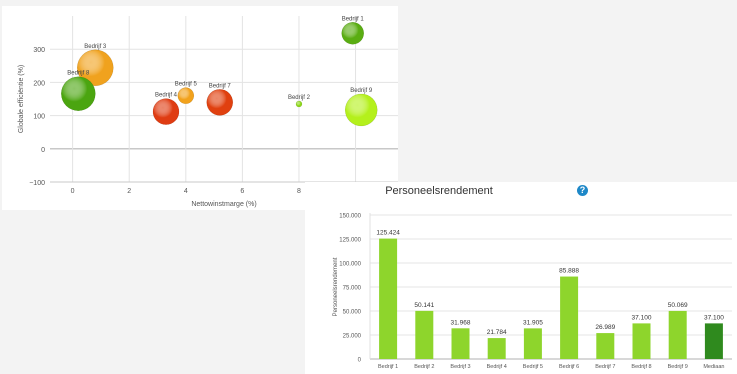 The image size is (737, 374). I want to click on x-tick-label: Bedrijf 1, so click(388, 367).